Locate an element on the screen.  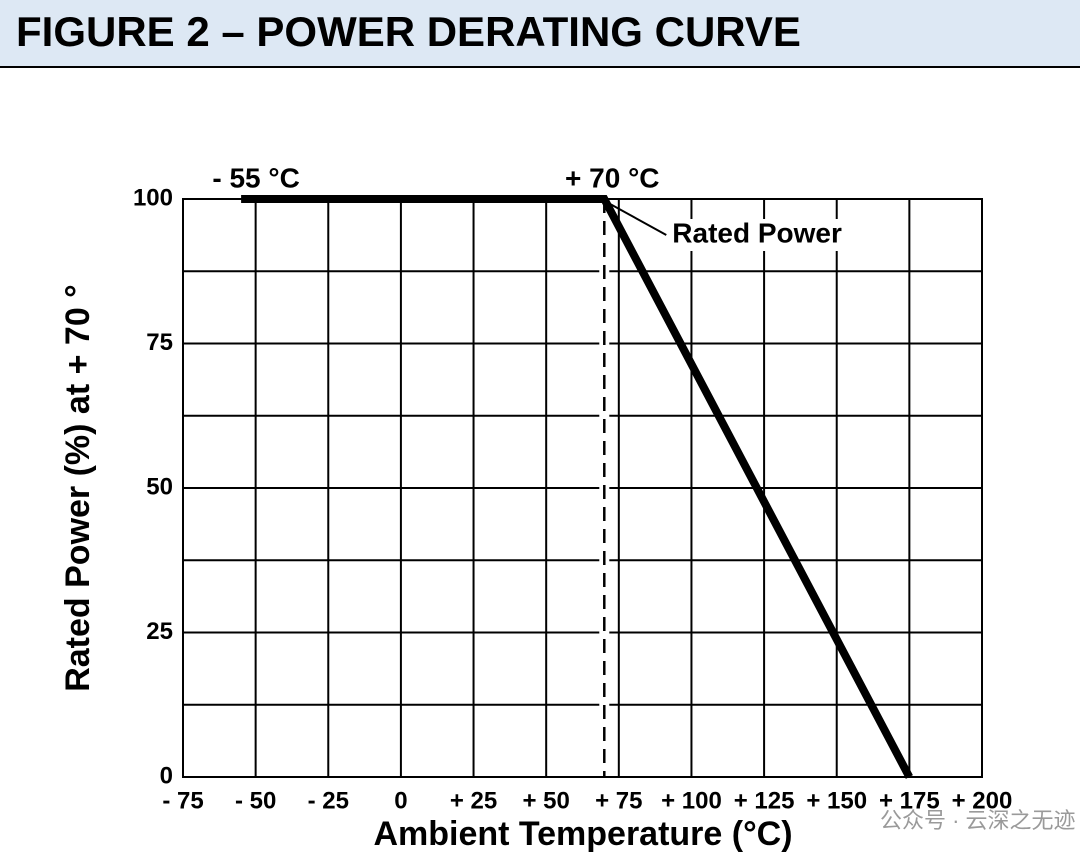
annotation: + 70 °C is located at coordinates (612, 177).